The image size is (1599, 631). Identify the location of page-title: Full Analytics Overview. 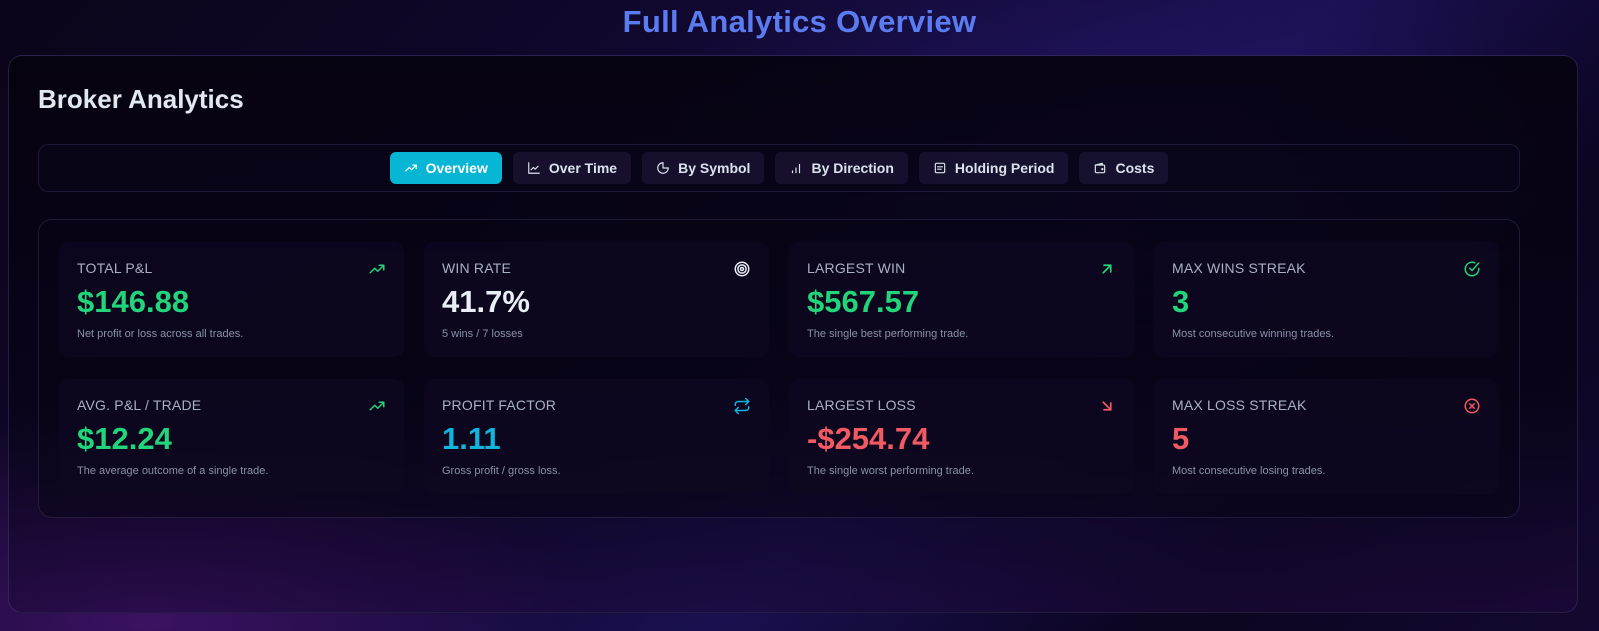
(799, 21).